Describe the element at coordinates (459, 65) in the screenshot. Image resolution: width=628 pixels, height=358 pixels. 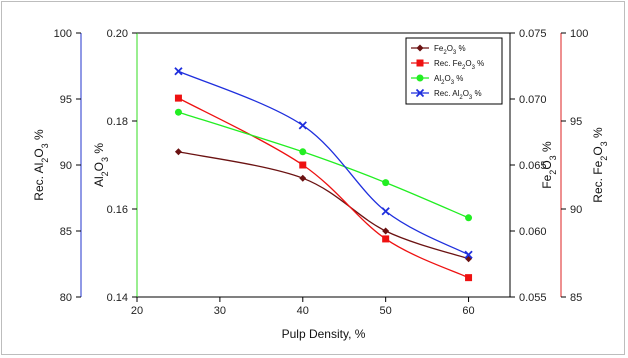
I see `legend-label: Rec. Fe2O3 %` at that location.